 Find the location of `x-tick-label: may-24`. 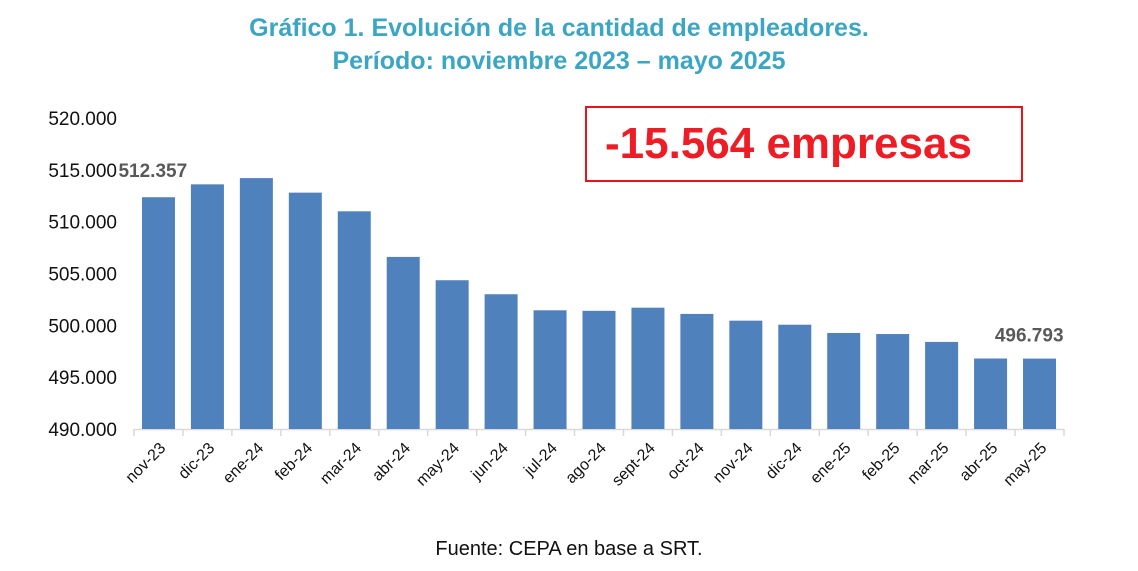

x-tick-label: may-24 is located at coordinates (438, 465).